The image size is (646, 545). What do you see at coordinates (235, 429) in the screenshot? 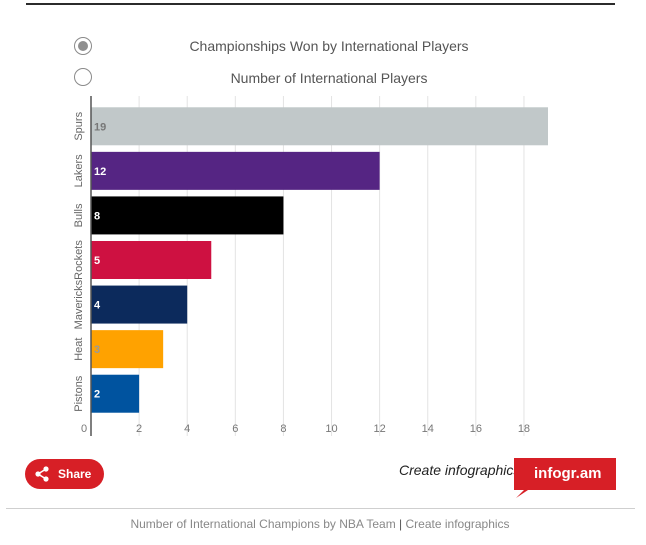
I see `x-tick-6: 6` at bounding box center [235, 429].